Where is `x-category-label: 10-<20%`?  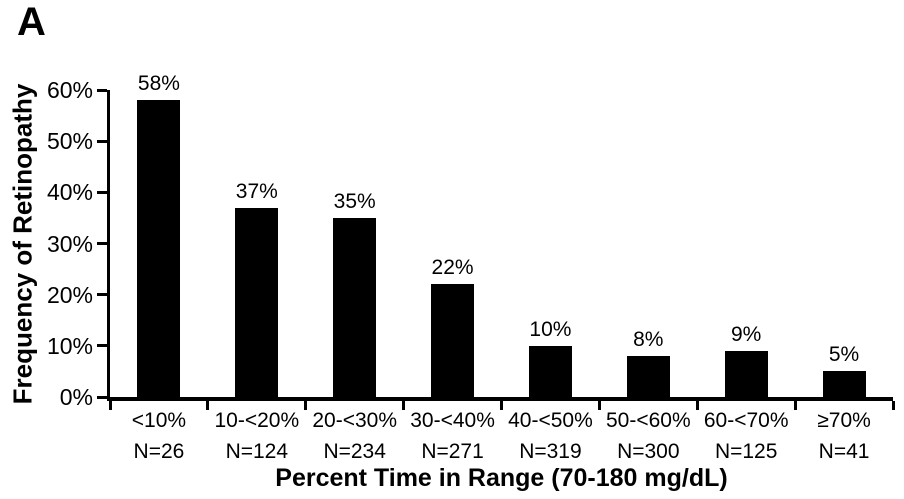 x-category-label: 10-<20% is located at coordinates (257, 420).